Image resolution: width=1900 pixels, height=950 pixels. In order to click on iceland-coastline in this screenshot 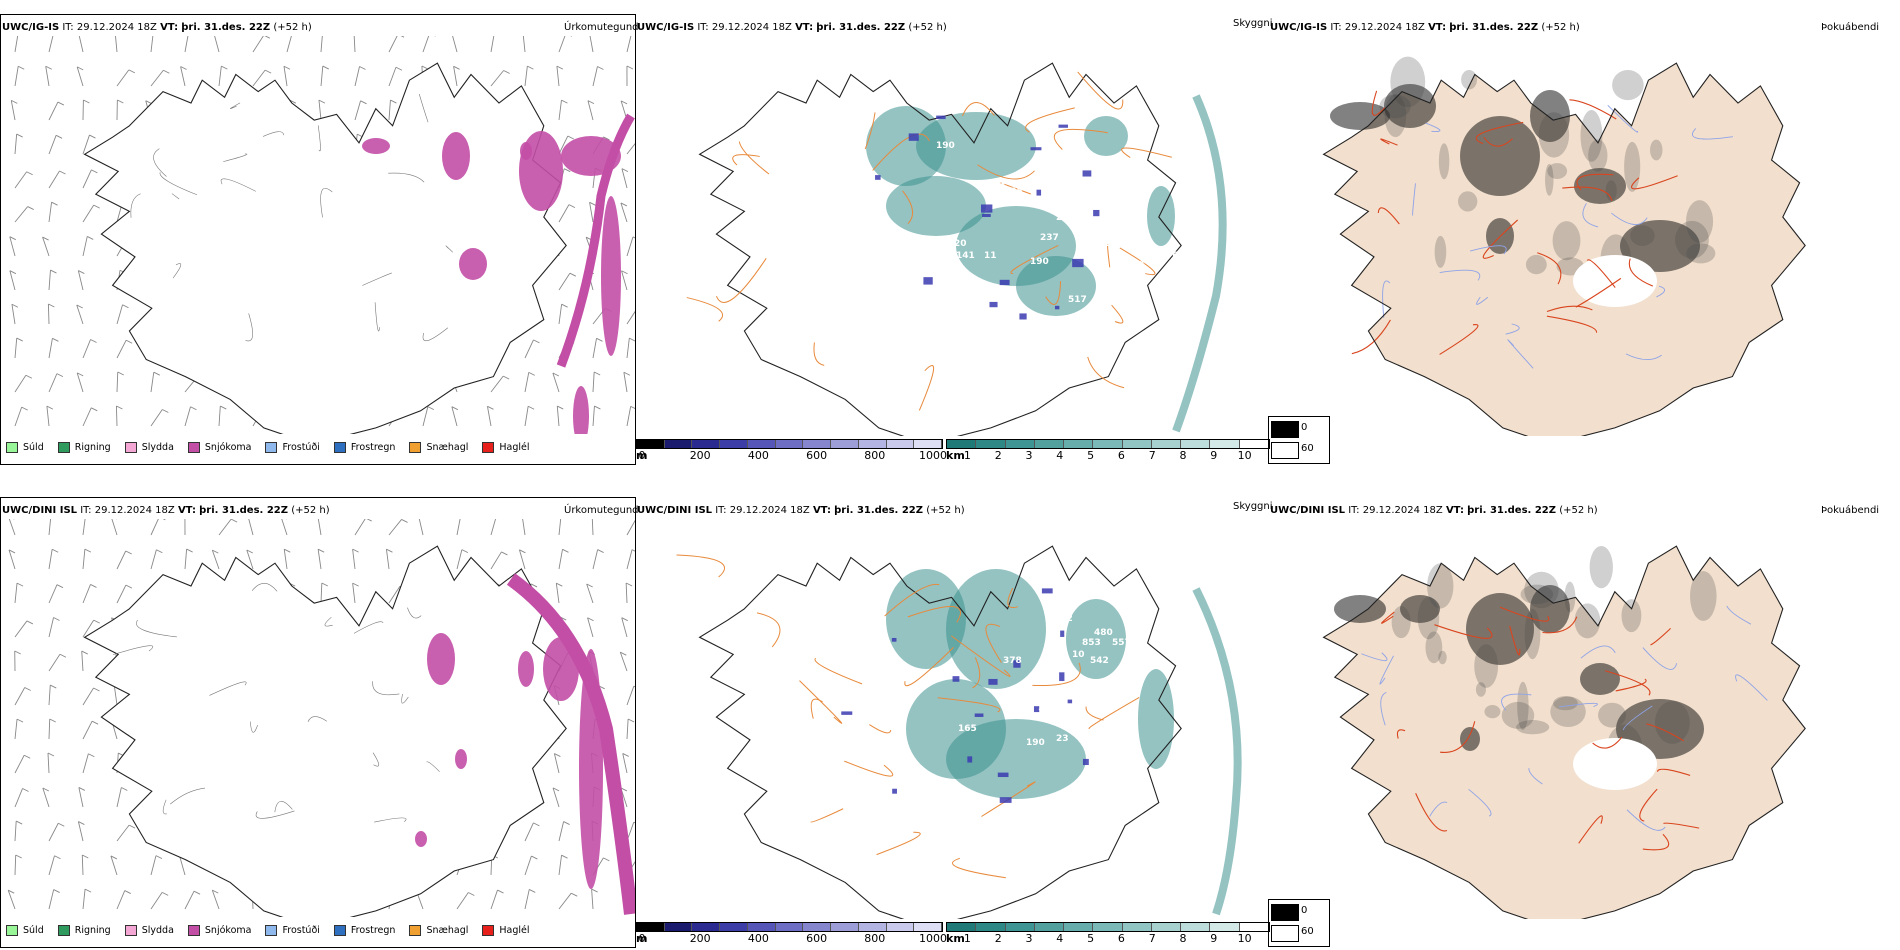, I will do `click(325, 248)`.